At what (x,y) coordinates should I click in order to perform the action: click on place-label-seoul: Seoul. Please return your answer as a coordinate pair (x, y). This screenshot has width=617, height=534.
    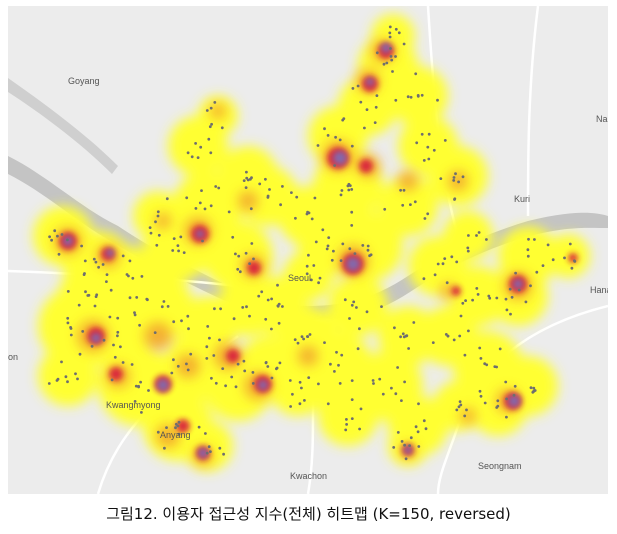
    Looking at the image, I should click on (299, 278).